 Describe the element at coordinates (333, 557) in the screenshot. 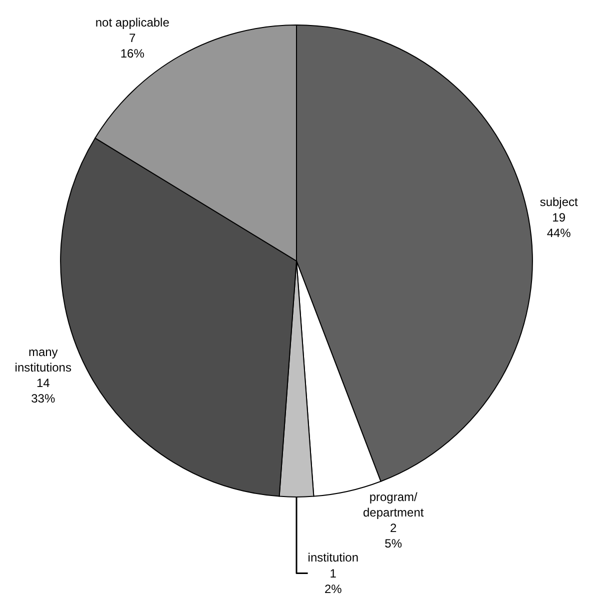

I see `slice-label: institution` at that location.